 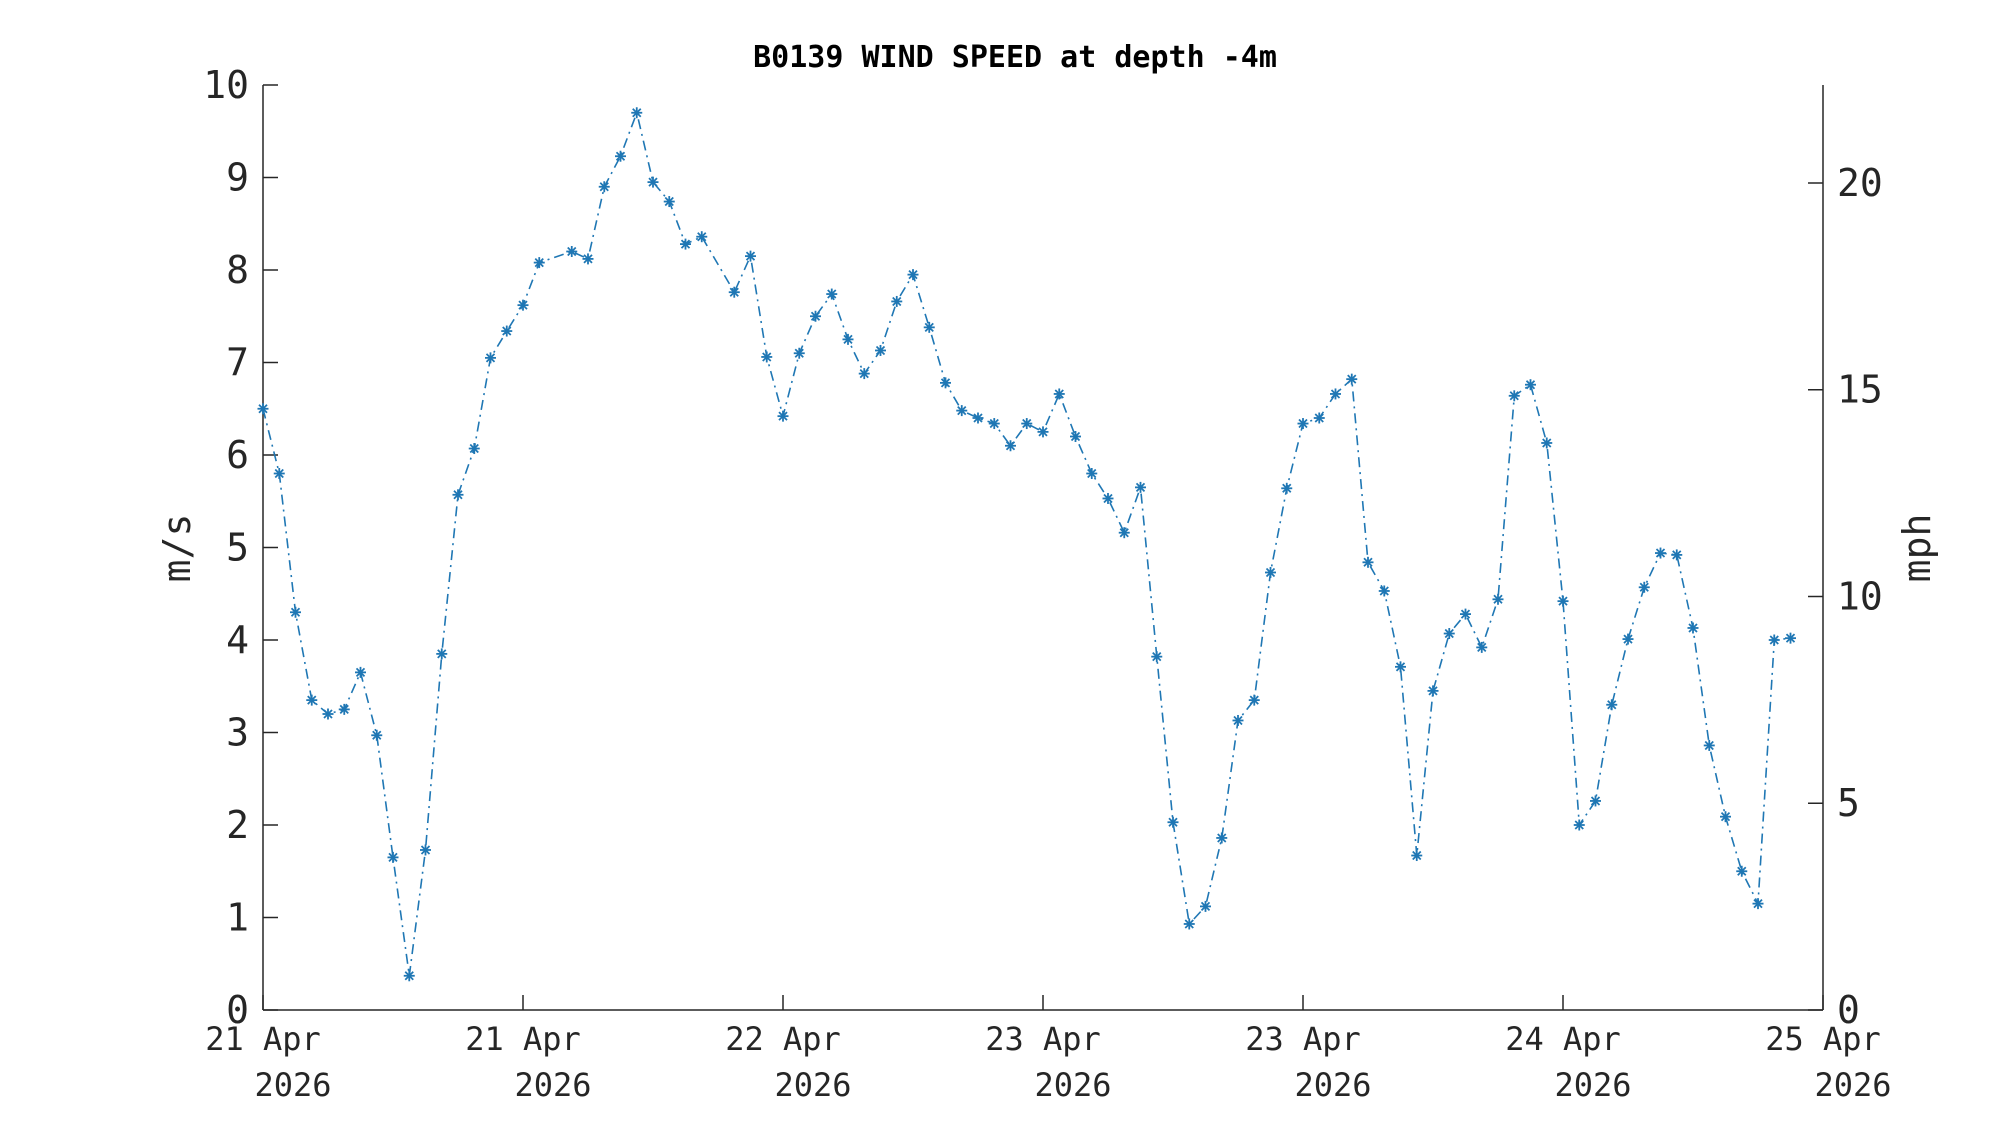 What do you see at coordinates (1917, 548) in the screenshot?
I see `y-axis-label-right: mph` at bounding box center [1917, 548].